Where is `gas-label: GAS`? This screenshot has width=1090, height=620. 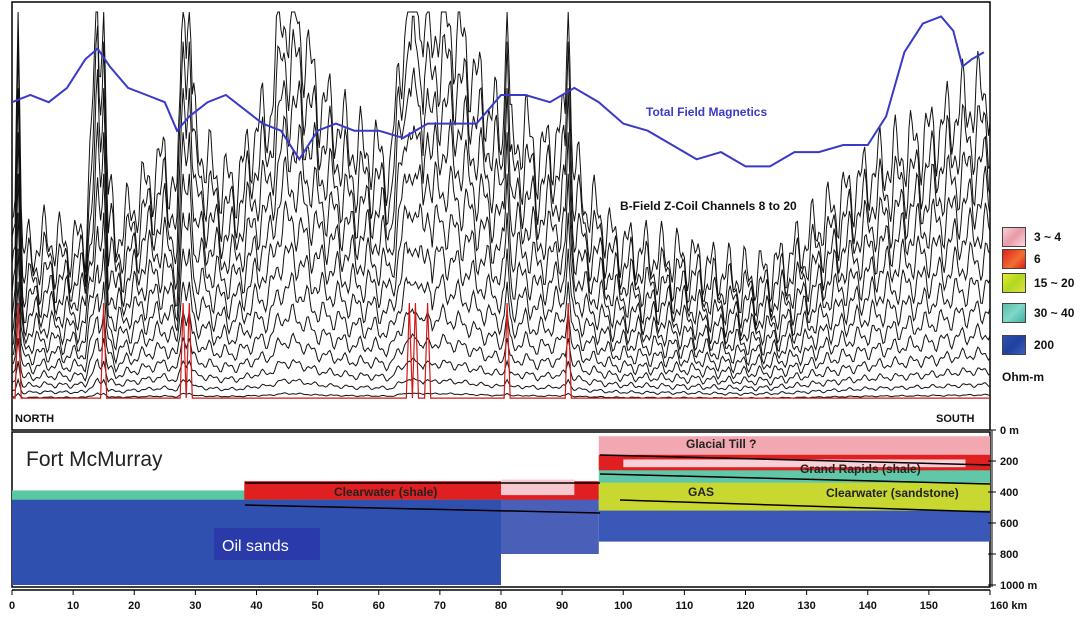 gas-label: GAS is located at coordinates (701, 492).